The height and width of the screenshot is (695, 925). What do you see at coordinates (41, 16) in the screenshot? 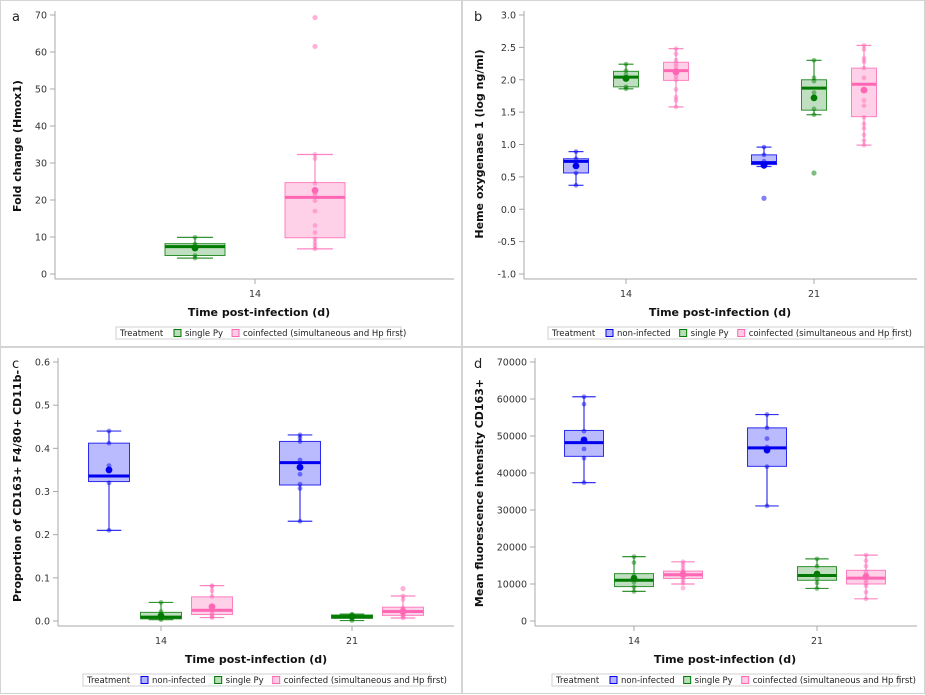
I see `y-tick-label: 70` at bounding box center [41, 16].